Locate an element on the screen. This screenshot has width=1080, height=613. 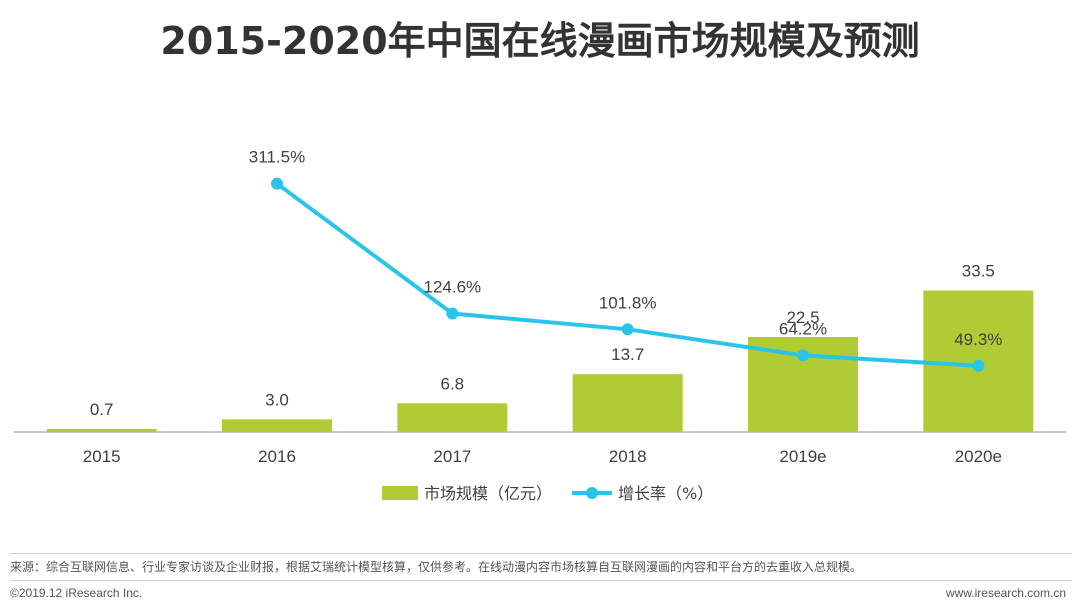
growth-point-2020e is located at coordinates (978, 365).